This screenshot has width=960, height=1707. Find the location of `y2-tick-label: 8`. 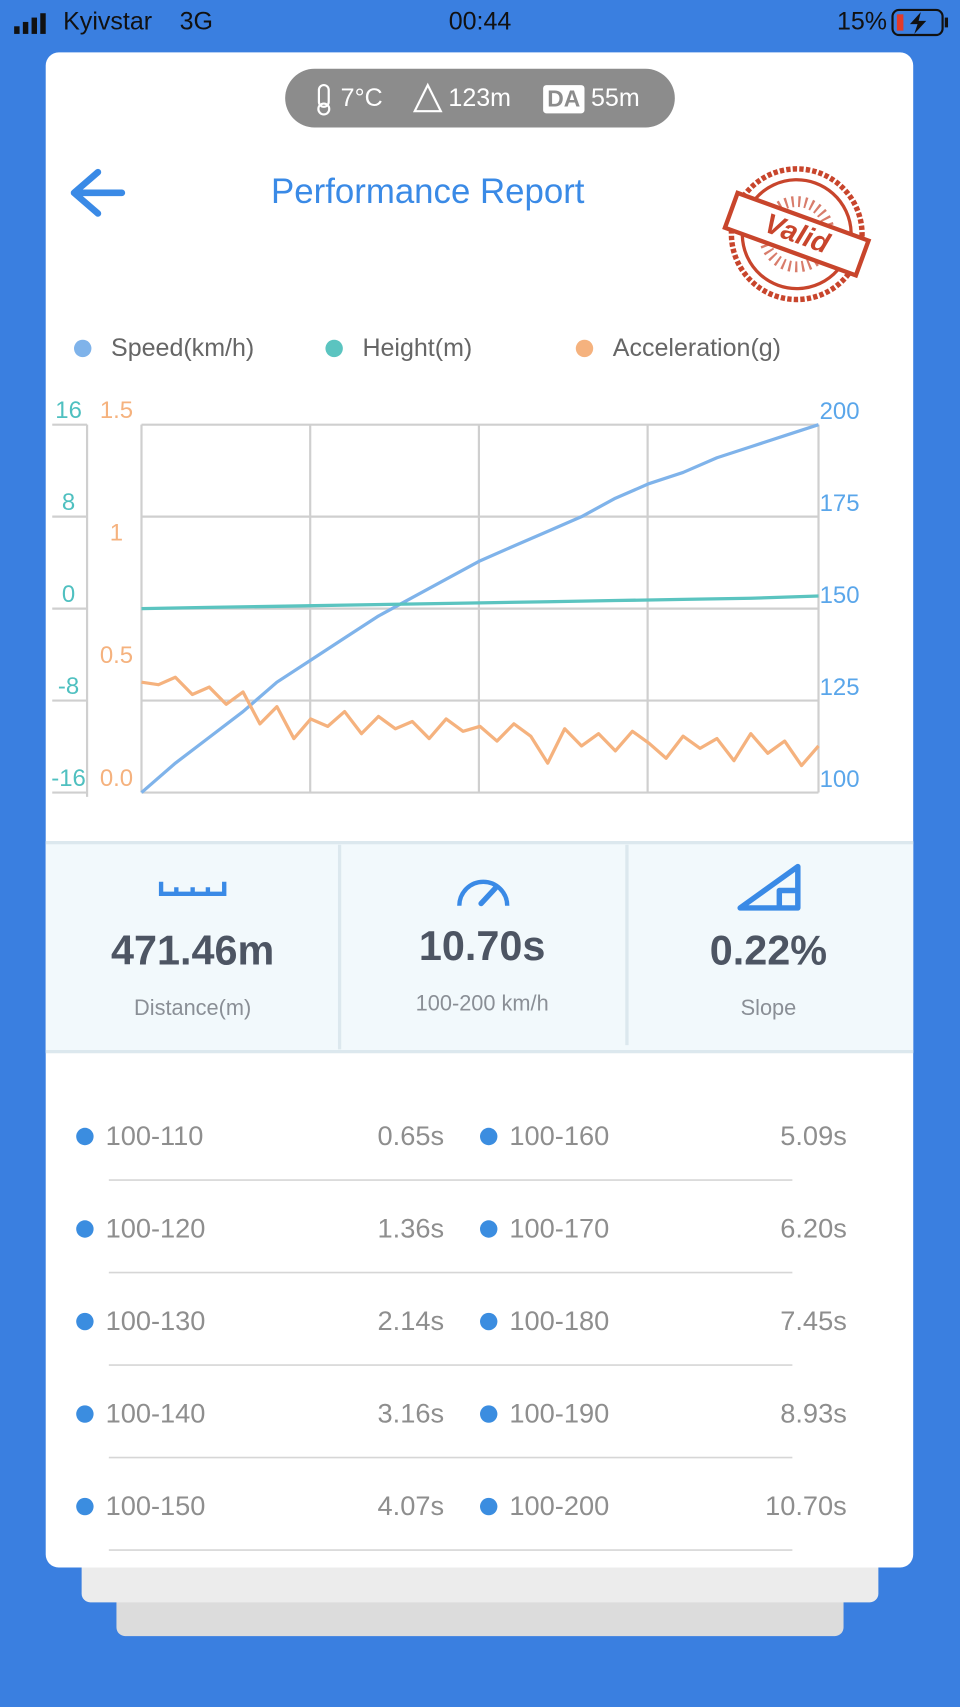

y2-tick-label: 8 is located at coordinates (68, 502).